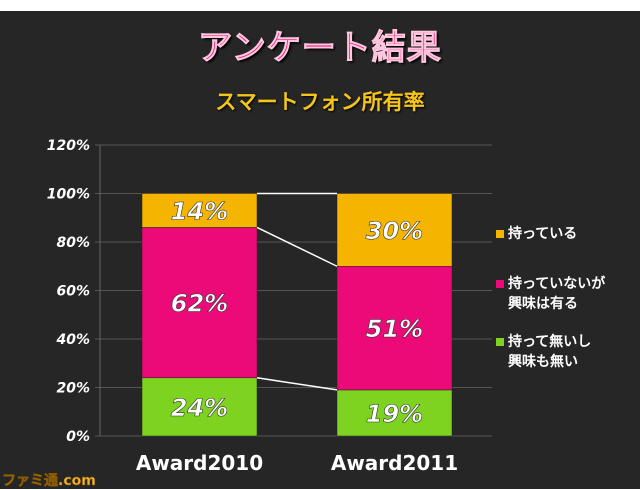 This screenshot has width=640, height=490. I want to click on data-label: 62%, so click(199, 304).